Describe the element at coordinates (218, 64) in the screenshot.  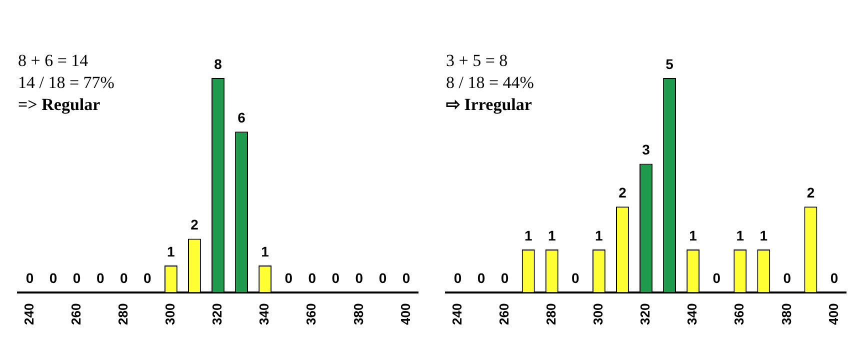
I see `data-label: 8` at that location.